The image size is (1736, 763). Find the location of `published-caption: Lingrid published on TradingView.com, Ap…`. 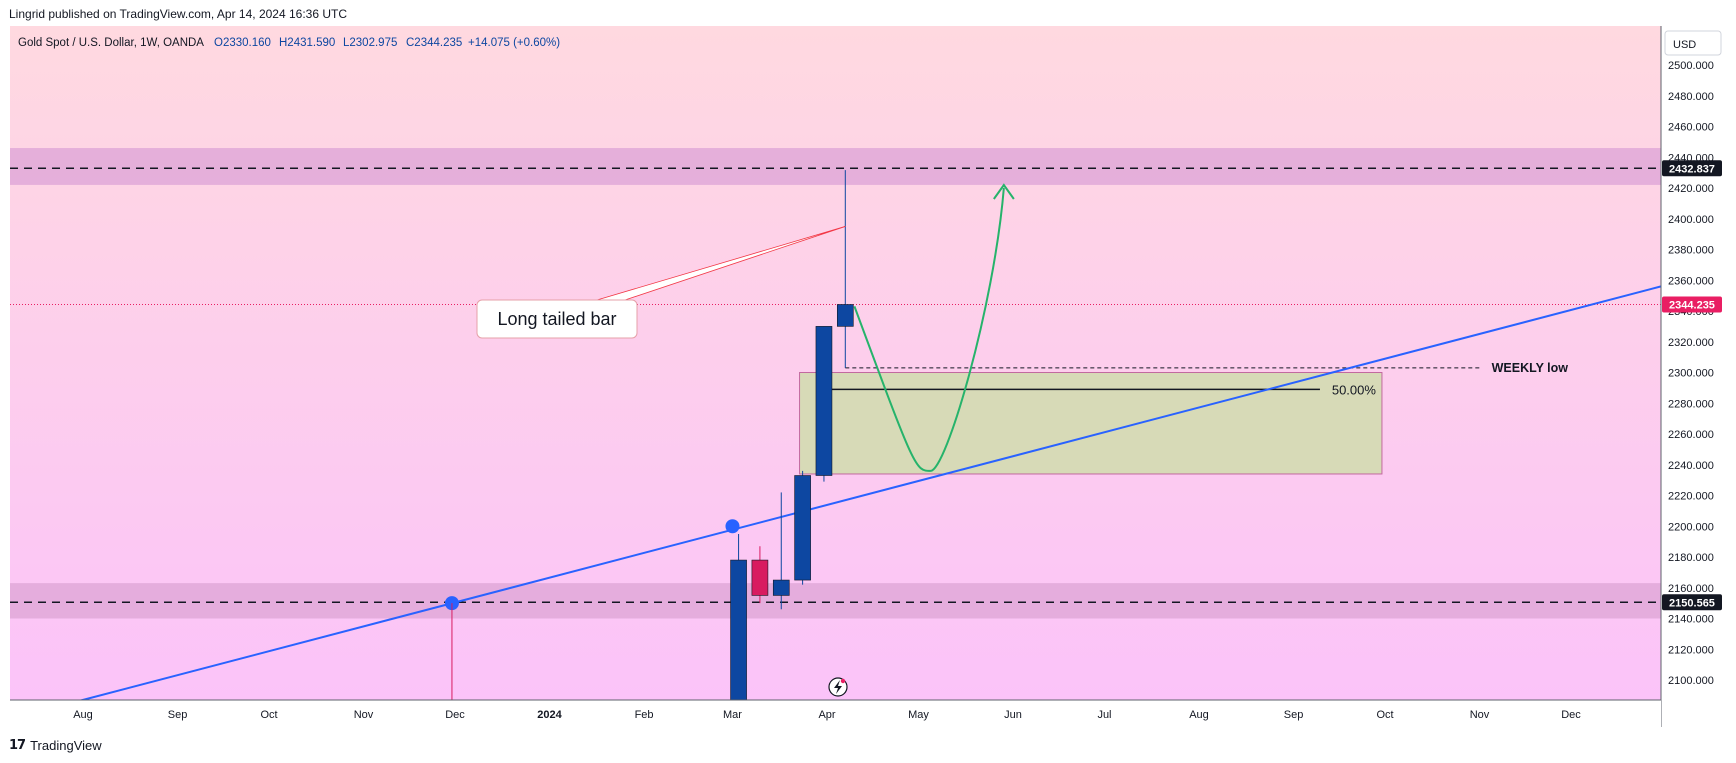

published-caption: Lingrid published on TradingView.com, Ap… is located at coordinates (178, 14).